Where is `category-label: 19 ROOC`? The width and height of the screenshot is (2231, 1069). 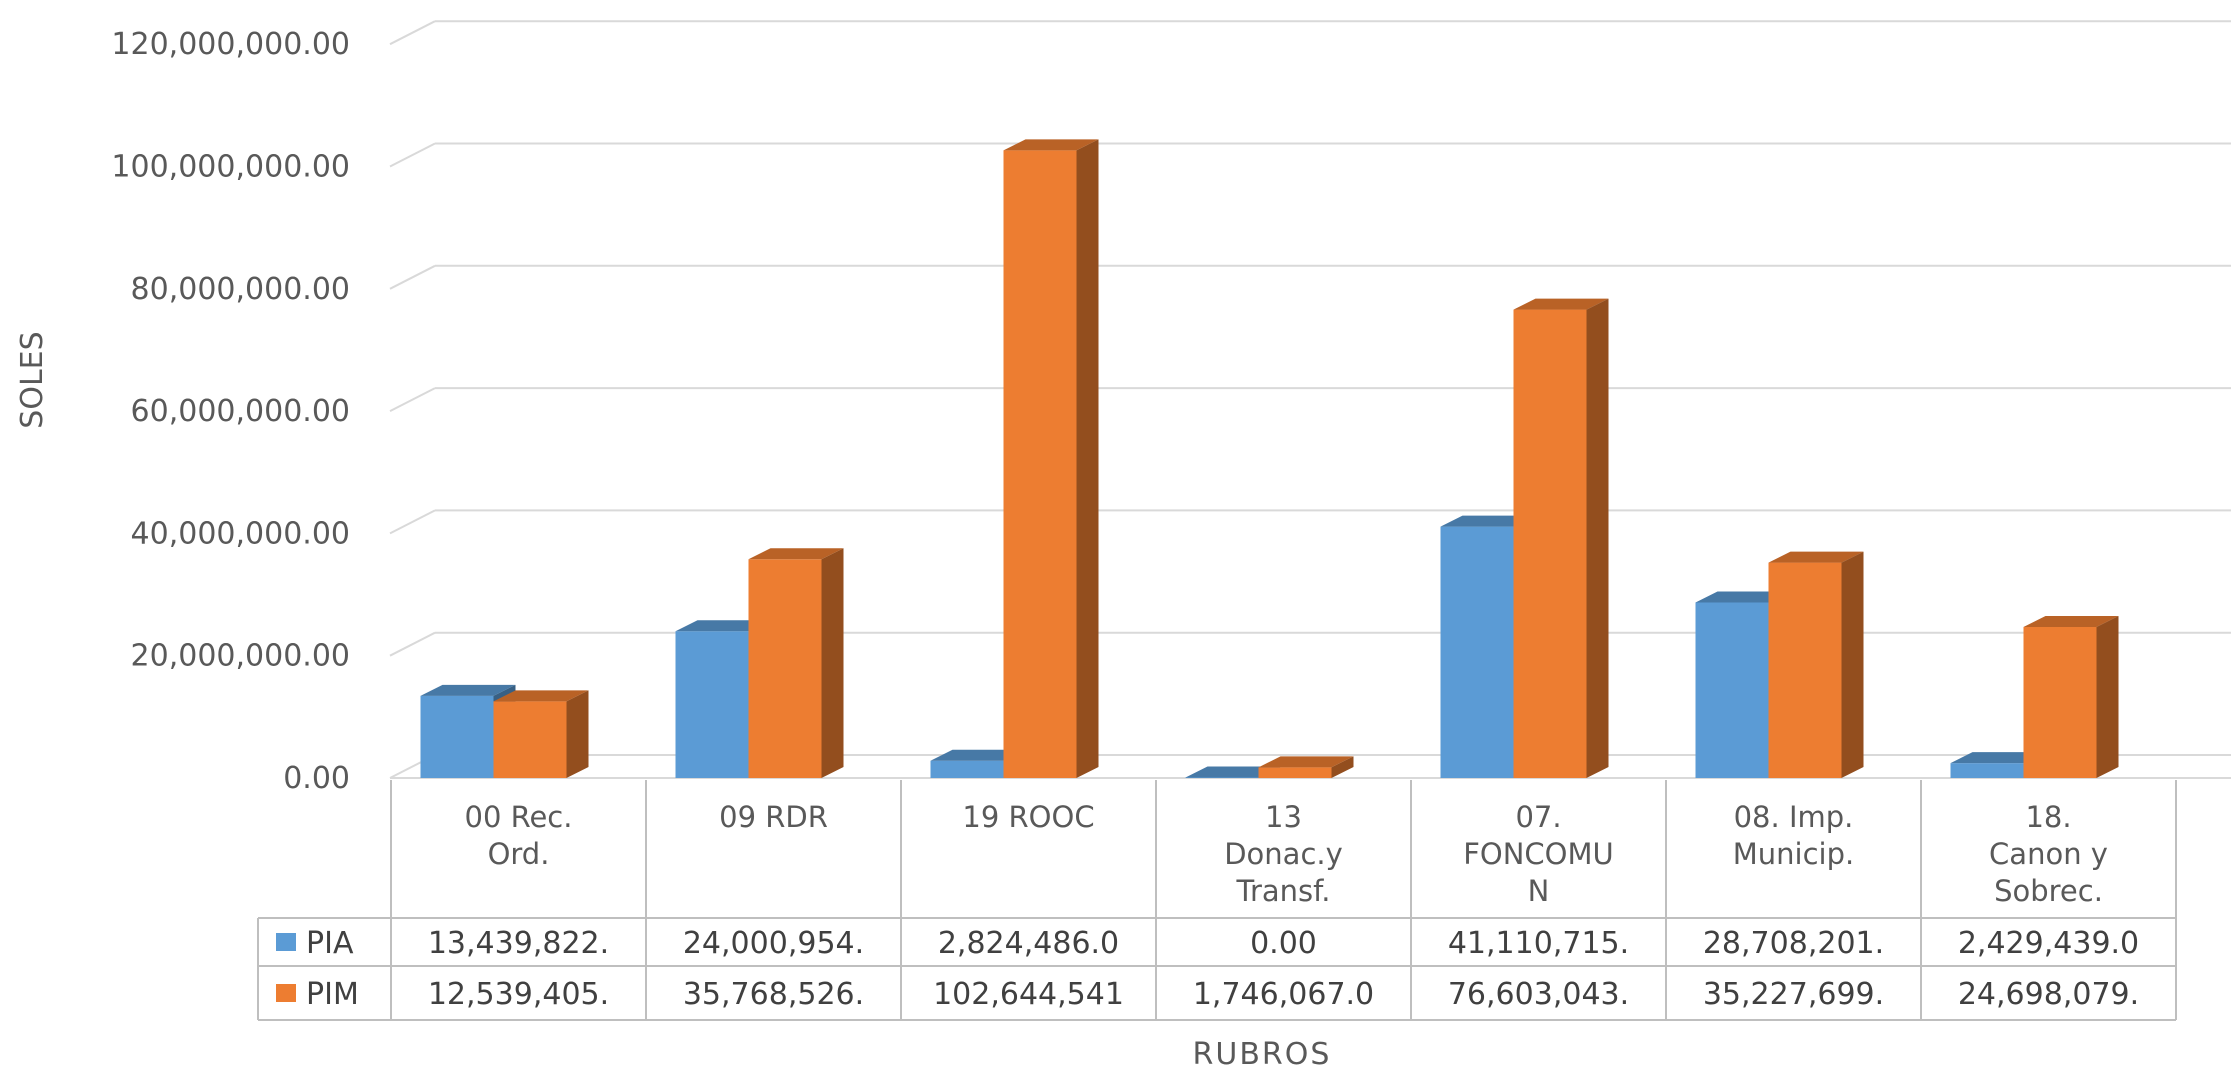 category-label: 19 ROOC is located at coordinates (1028, 817).